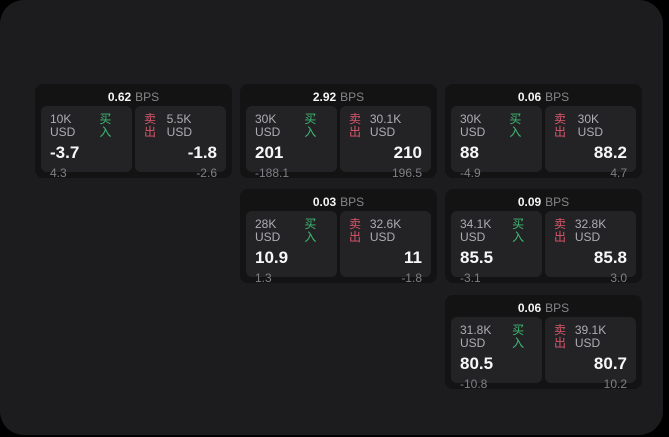  Describe the element at coordinates (618, 173) in the screenshot. I see `sell-delta: 4.7` at that location.